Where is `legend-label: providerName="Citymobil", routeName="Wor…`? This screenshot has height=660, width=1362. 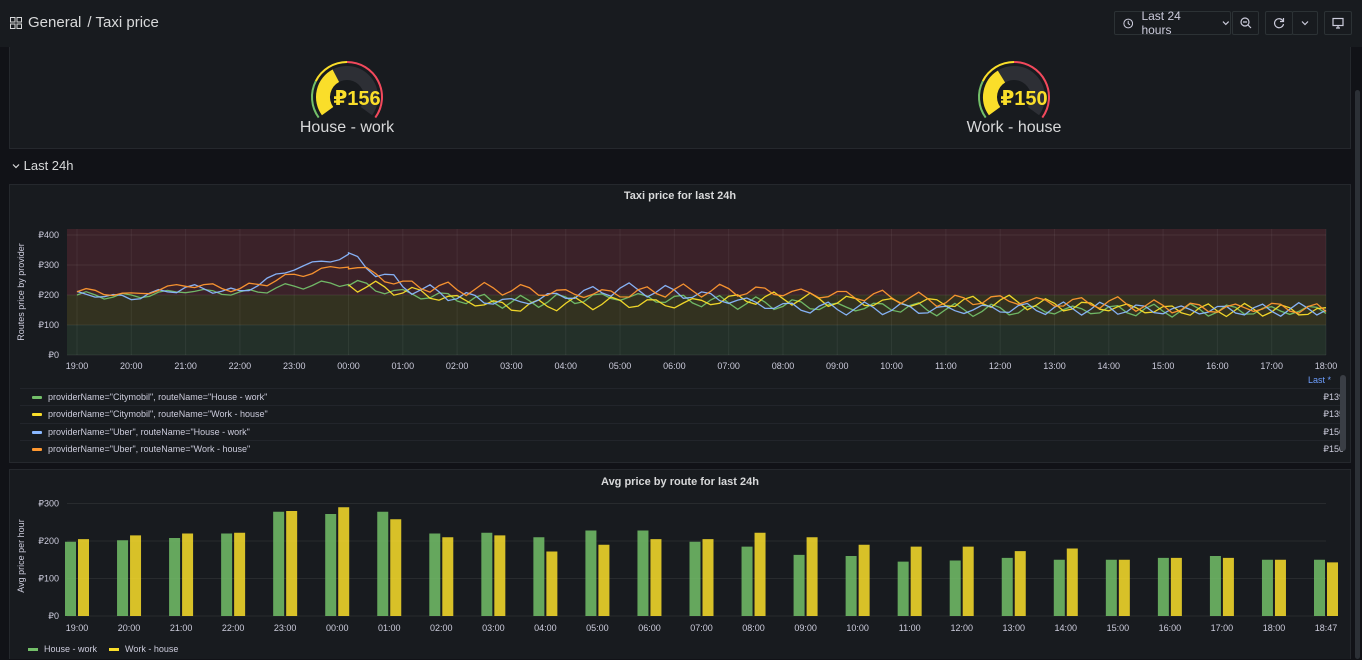
legend-label: providerName="Citymobil", routeName="Wor… is located at coordinates (158, 414).